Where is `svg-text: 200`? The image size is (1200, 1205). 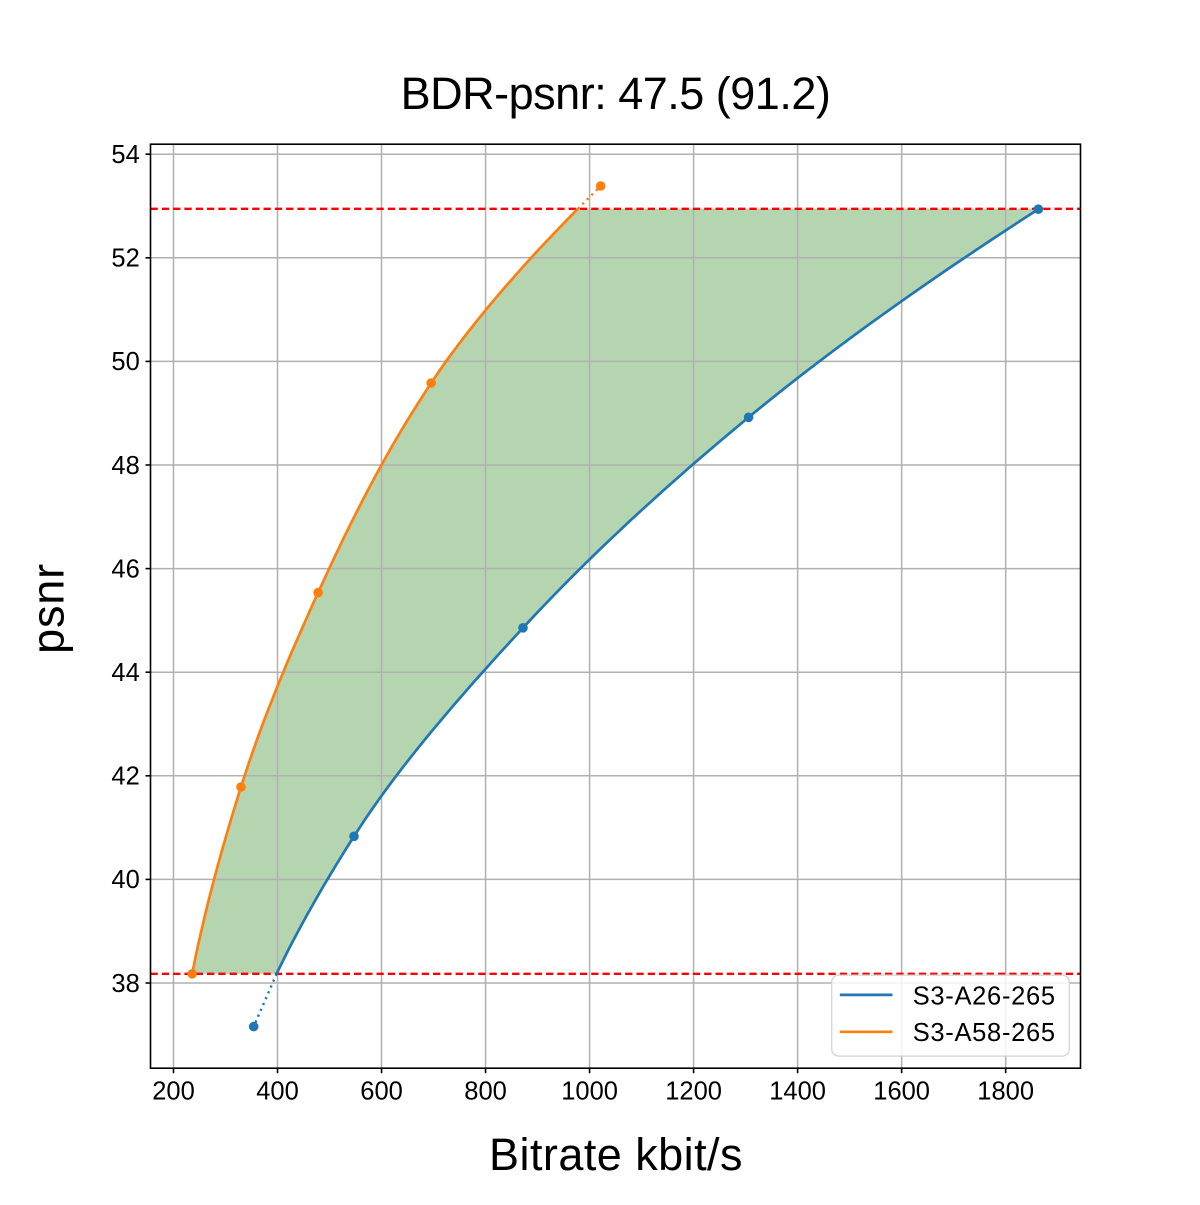 svg-text: 200 is located at coordinates (173, 1091).